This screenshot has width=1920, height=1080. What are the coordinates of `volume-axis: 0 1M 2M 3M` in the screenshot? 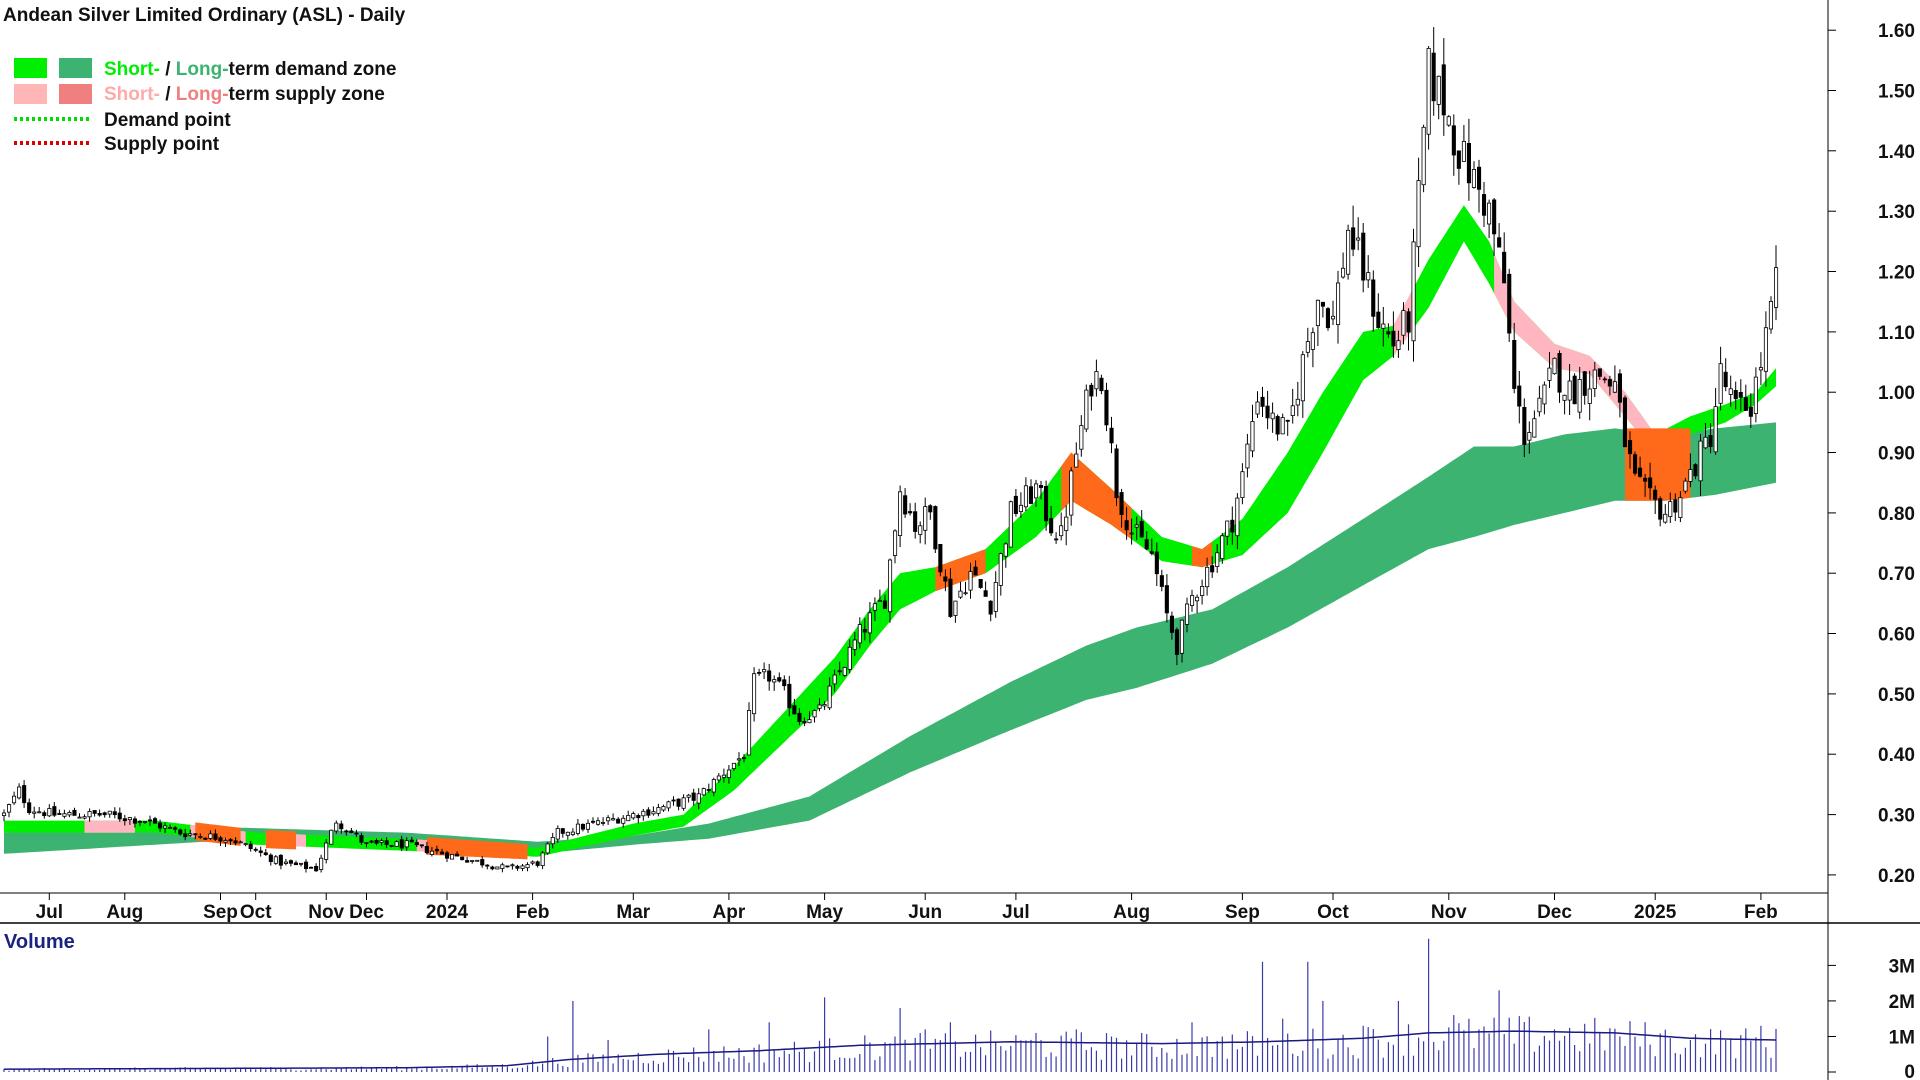 It's located at (1871, 1018).